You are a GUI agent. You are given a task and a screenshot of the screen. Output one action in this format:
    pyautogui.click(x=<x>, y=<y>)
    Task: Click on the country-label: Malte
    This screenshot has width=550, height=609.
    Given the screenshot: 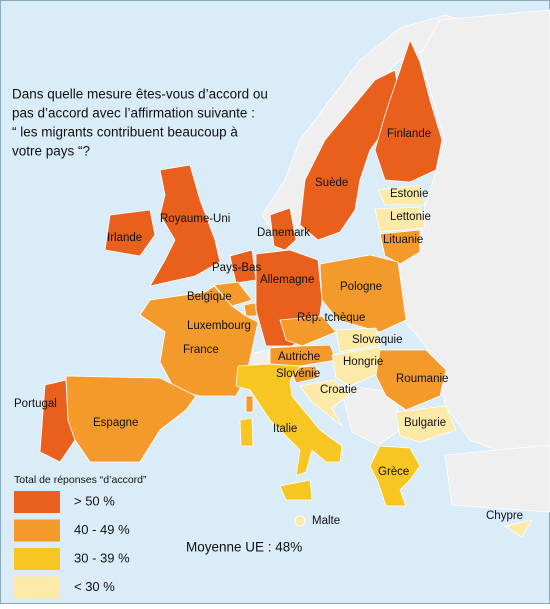 What is the action you would take?
    pyautogui.click(x=326, y=521)
    